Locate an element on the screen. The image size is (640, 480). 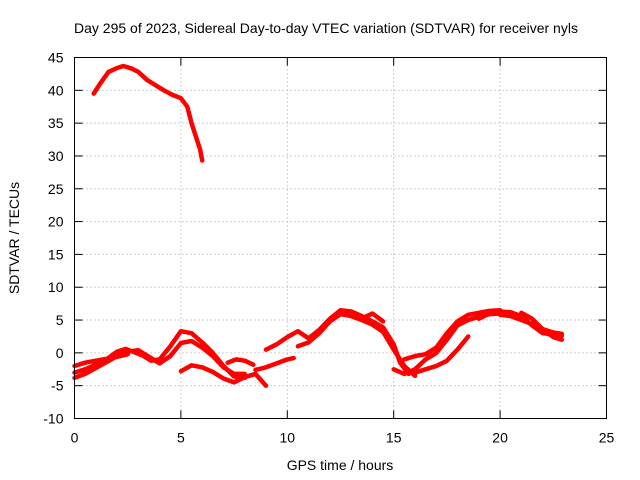
y-tick-label: 40 is located at coordinates (56, 90).